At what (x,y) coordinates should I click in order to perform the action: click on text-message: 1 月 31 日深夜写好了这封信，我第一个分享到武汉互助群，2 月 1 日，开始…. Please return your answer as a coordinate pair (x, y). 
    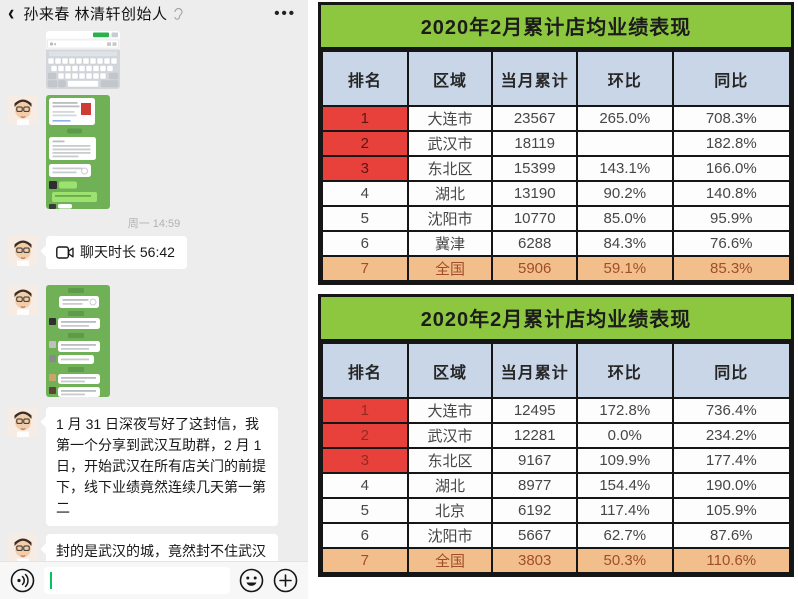
    Looking at the image, I should click on (162, 466).